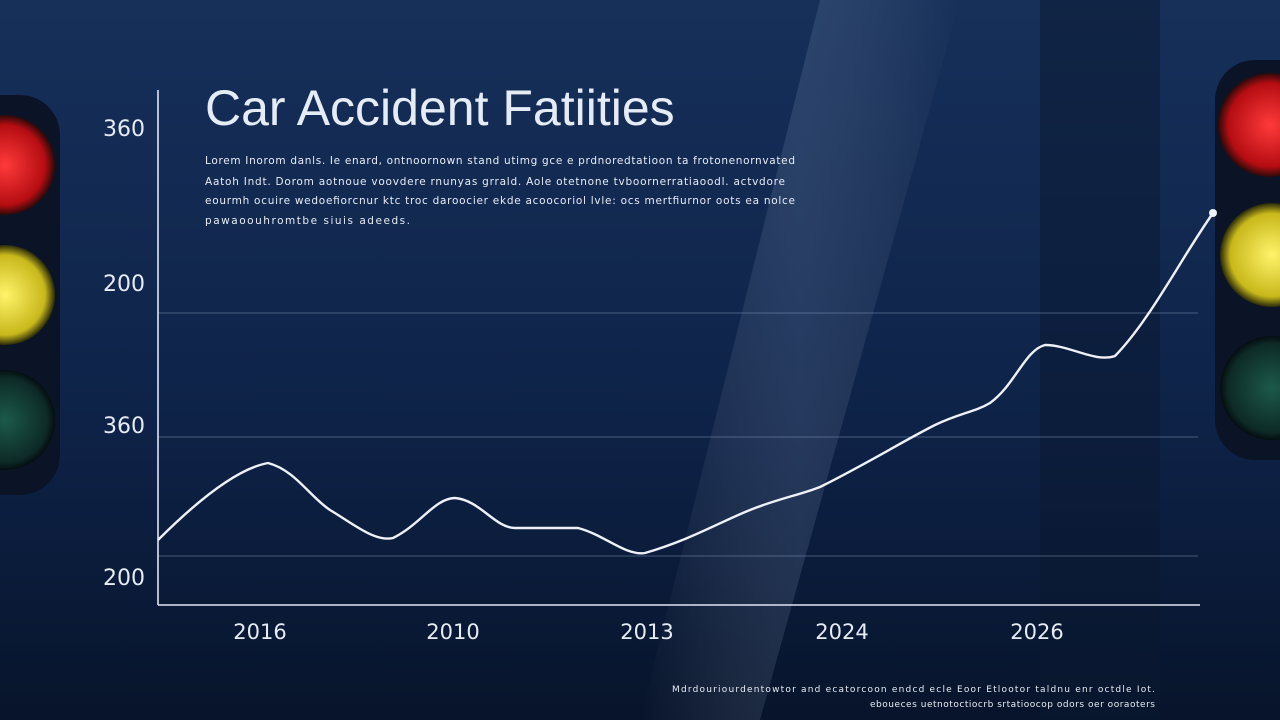  Describe the element at coordinates (1036, 632) in the screenshot. I see `x-tick-label: 2026` at that location.